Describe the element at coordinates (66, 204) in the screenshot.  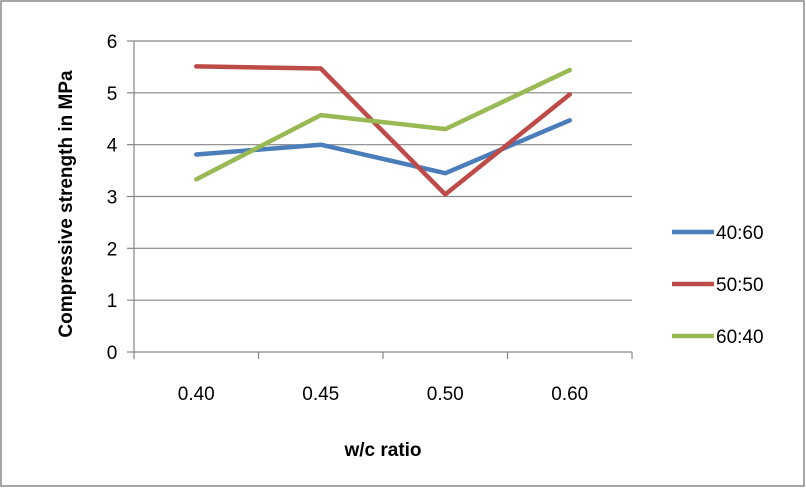
I see `y-axis-label: Compressive strength in MPa` at that location.